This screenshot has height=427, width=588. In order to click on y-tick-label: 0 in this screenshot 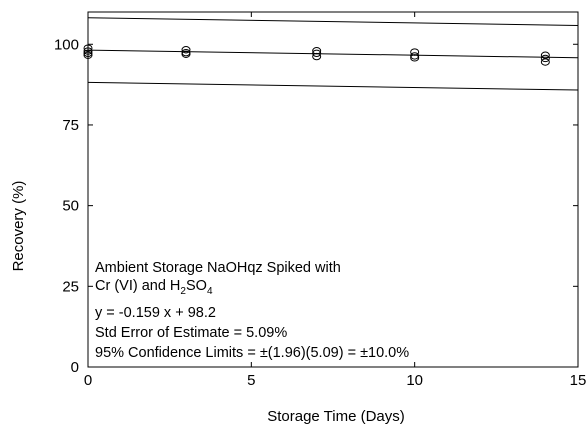, I will do `click(75, 367)`.